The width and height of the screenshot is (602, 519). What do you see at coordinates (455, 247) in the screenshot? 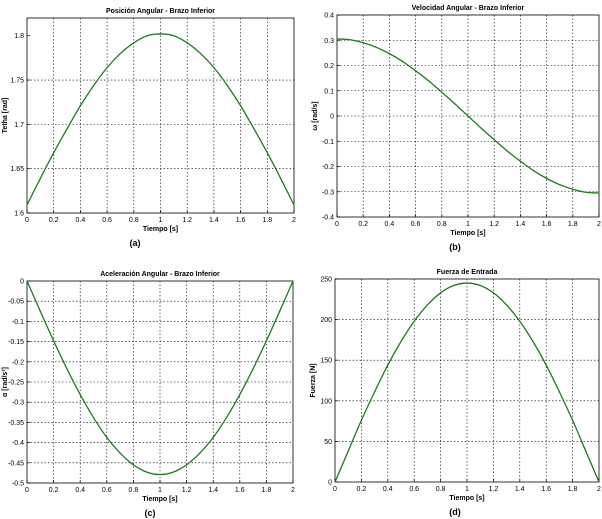
I see `panel-label: (b)` at bounding box center [455, 247].